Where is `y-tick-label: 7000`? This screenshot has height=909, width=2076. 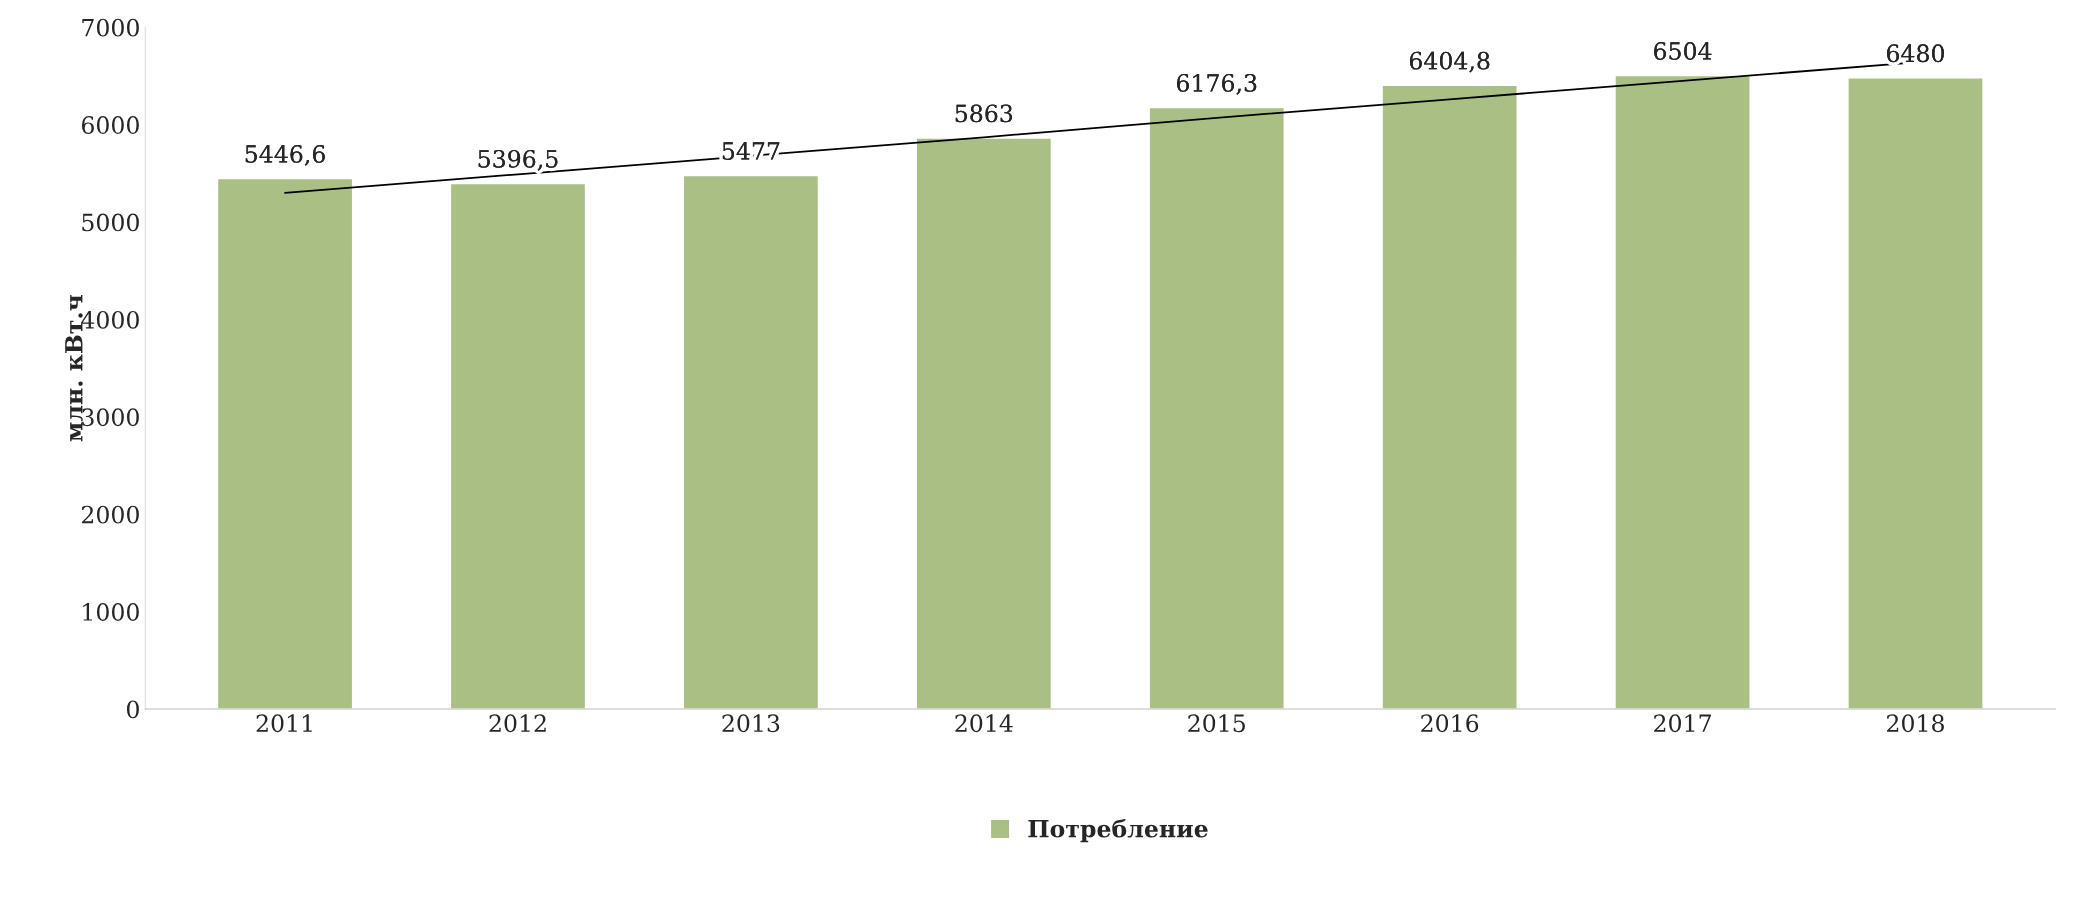
y-tick-label: 7000 is located at coordinates (110, 27).